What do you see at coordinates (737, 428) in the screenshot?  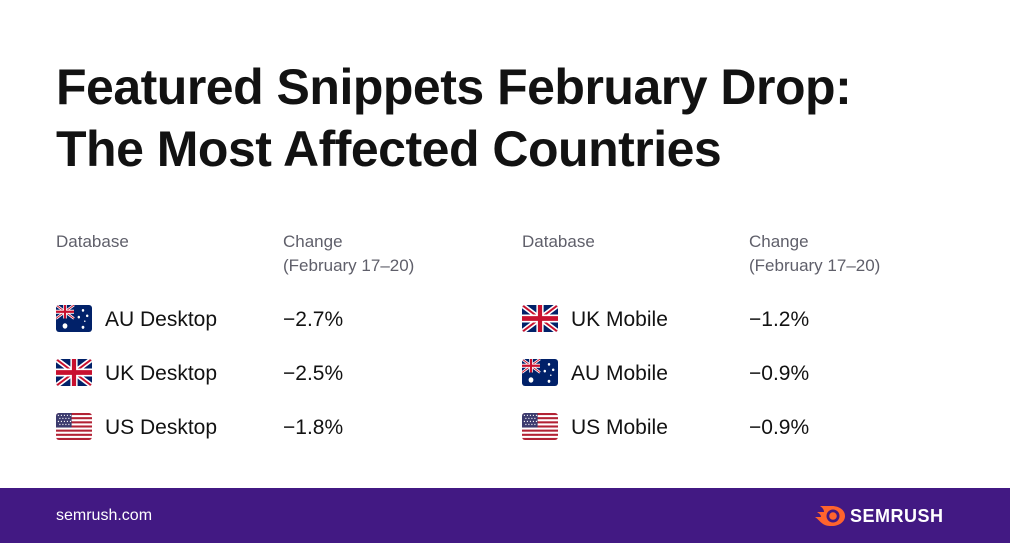 I see `table-row: US Mobile −0.9%` at bounding box center [737, 428].